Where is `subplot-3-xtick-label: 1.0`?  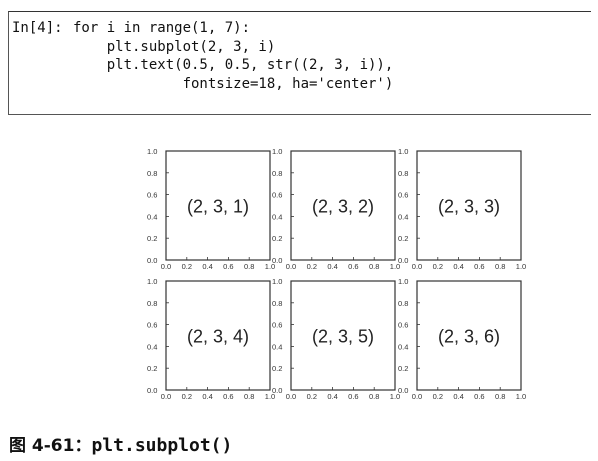 subplot-3-xtick-label: 1.0 is located at coordinates (521, 266).